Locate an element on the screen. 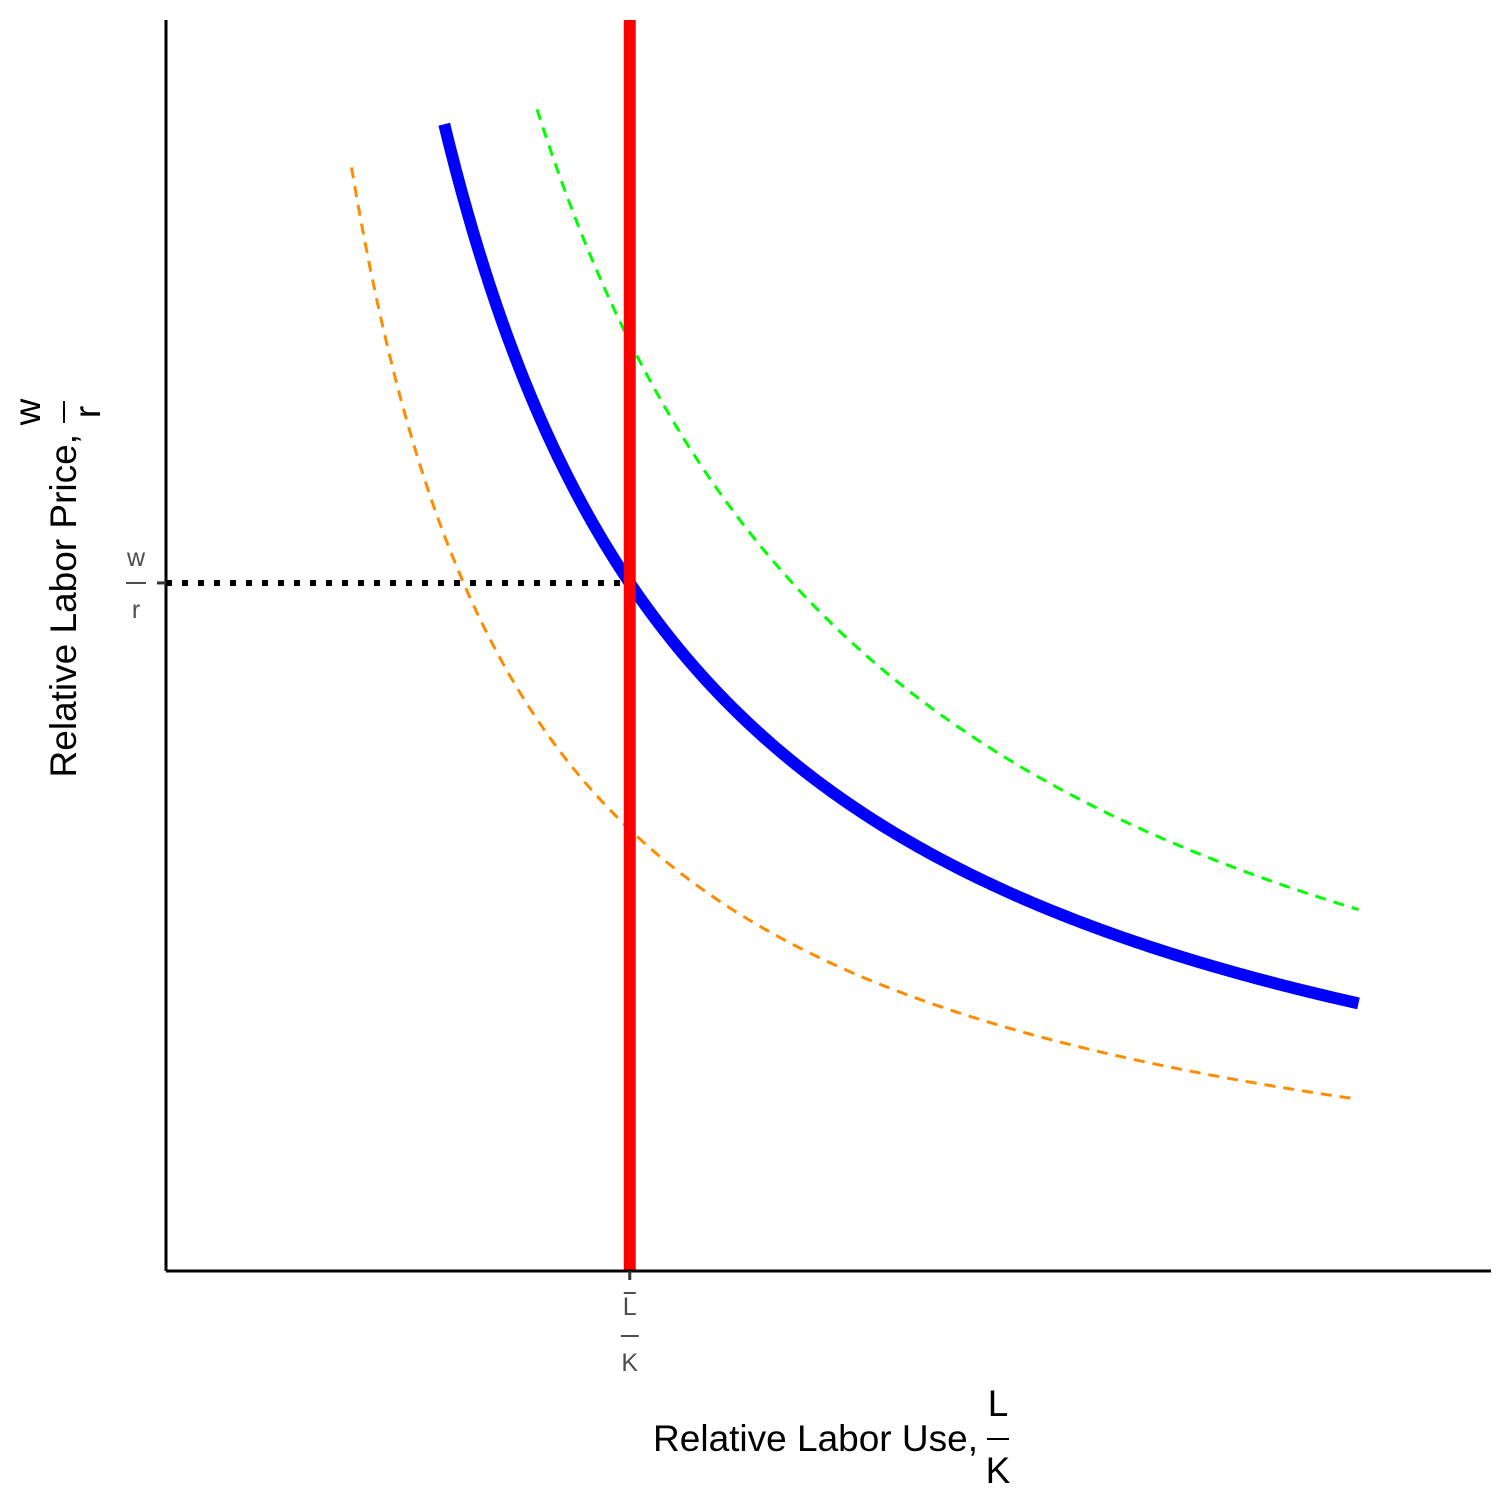  y-axis-title: Relative Labor Price, w r is located at coordinates (57, 587).